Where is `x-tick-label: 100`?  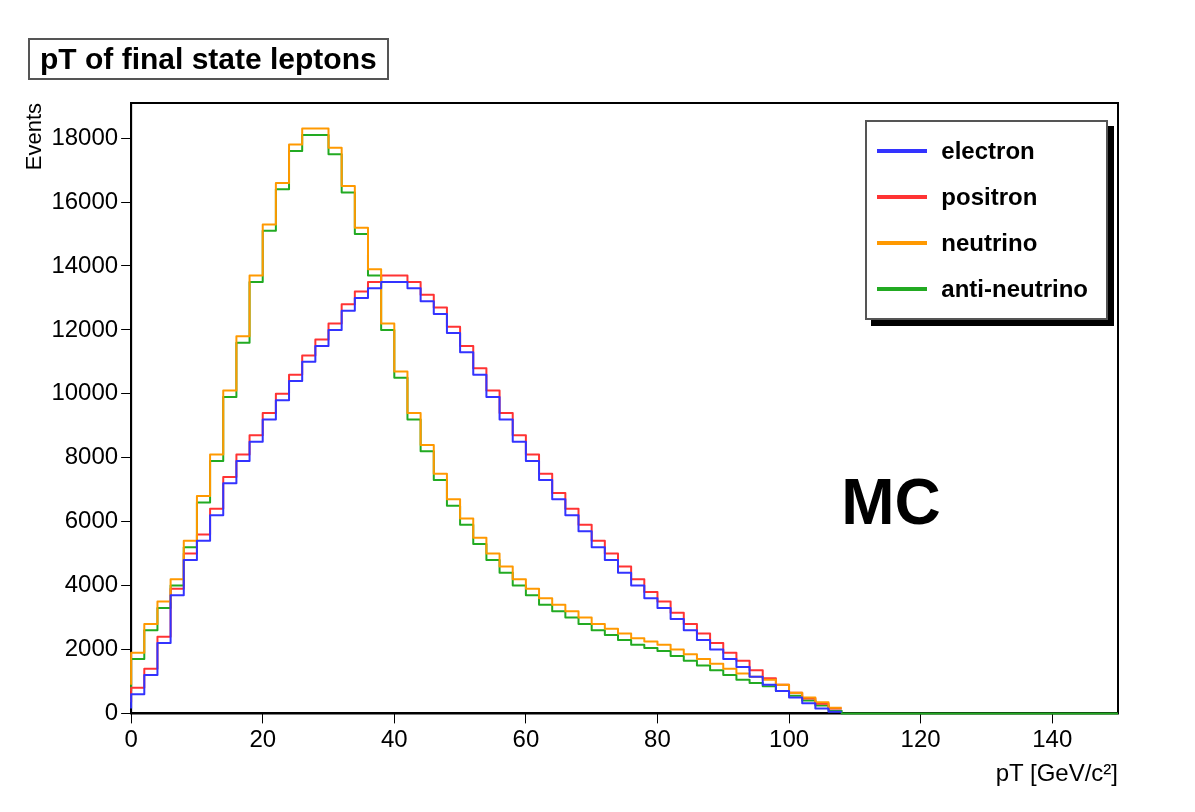
x-tick-label: 100 is located at coordinates (789, 739).